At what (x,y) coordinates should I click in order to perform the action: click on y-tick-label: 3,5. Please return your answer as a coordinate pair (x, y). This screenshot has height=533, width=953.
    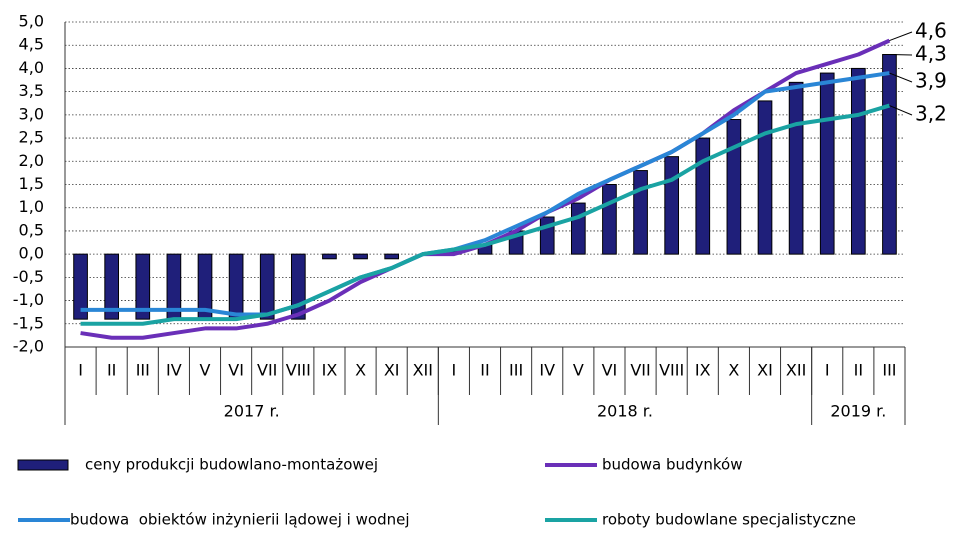
    Looking at the image, I should click on (31, 90).